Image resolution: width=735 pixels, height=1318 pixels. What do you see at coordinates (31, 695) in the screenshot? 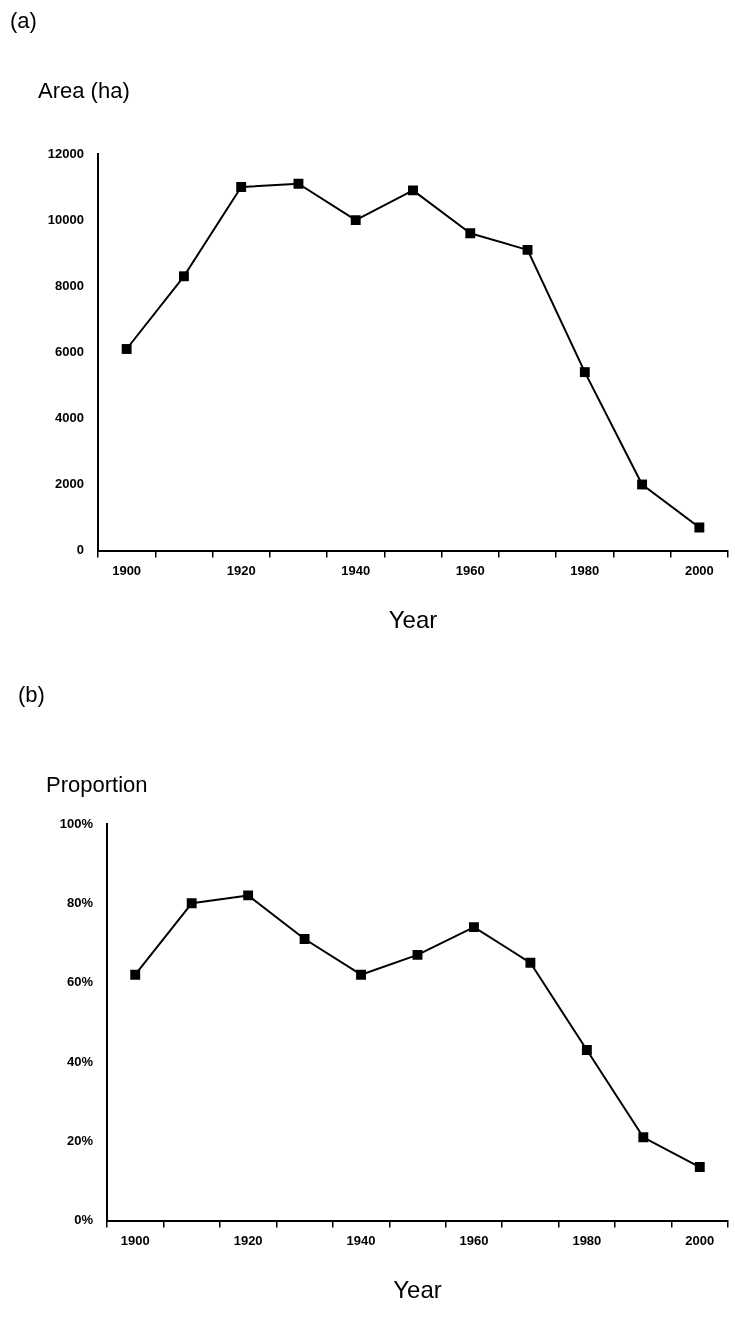
I see `chart-title: (b)` at bounding box center [31, 695].